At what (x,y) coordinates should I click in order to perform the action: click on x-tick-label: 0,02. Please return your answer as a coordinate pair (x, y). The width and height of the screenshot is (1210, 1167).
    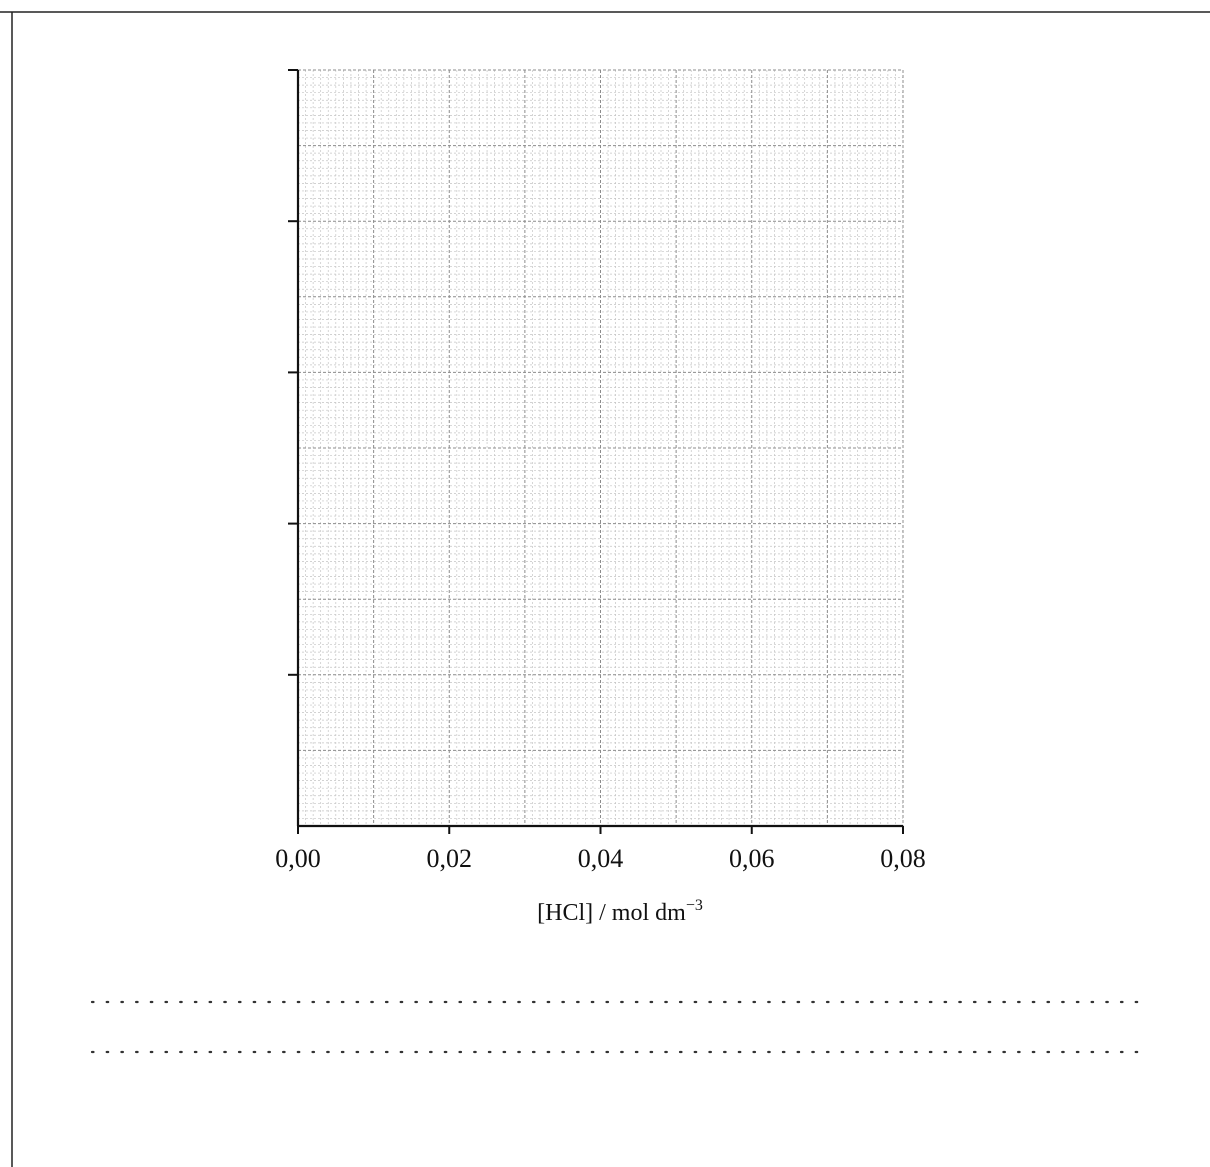
    Looking at the image, I should click on (450, 858).